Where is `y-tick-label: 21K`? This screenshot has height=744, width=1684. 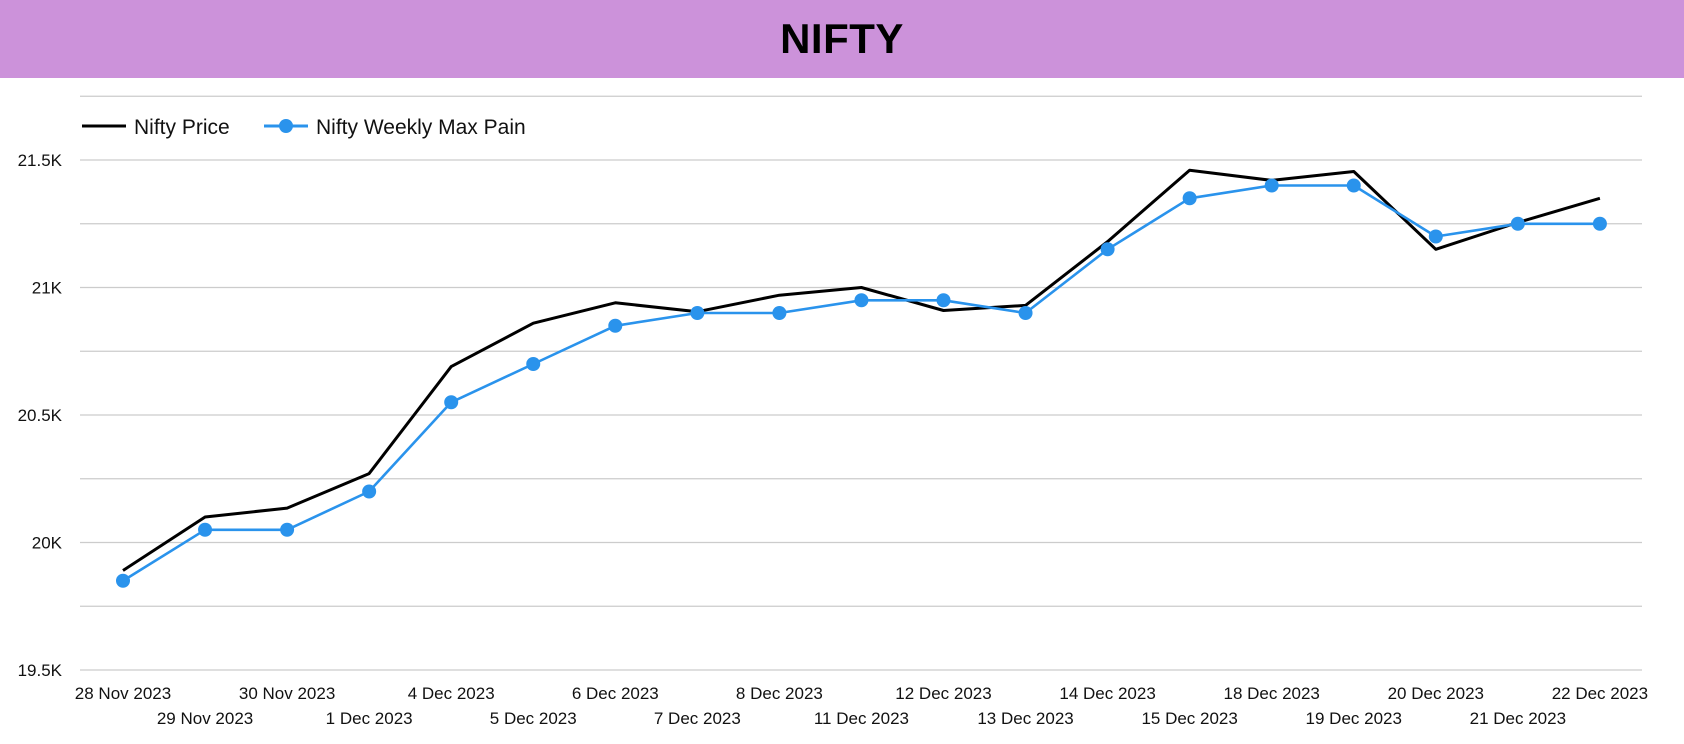
y-tick-label: 21K is located at coordinates (47, 288).